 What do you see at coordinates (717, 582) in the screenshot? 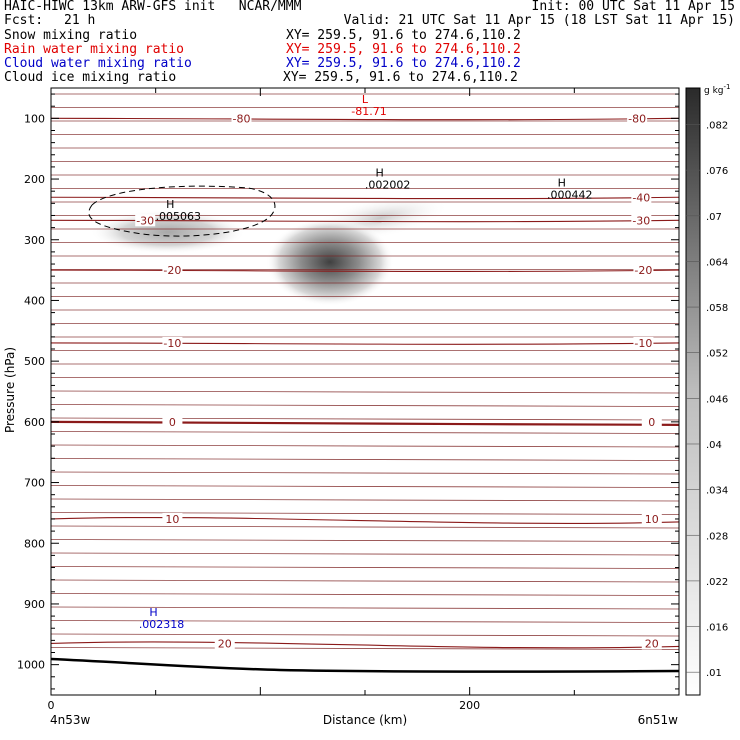
I see `colorbar-label: .022` at bounding box center [717, 582].